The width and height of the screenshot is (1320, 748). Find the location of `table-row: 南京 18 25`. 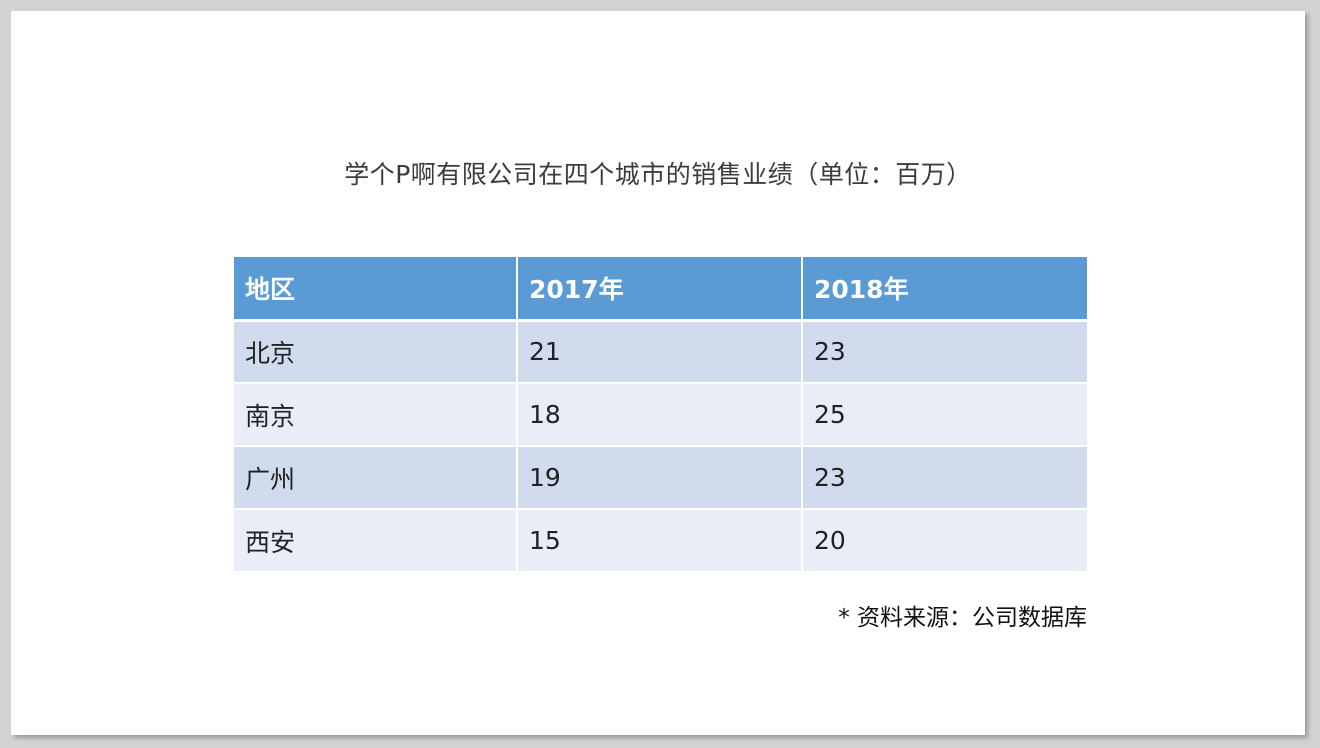

table-row: 南京 18 25 is located at coordinates (660, 415).